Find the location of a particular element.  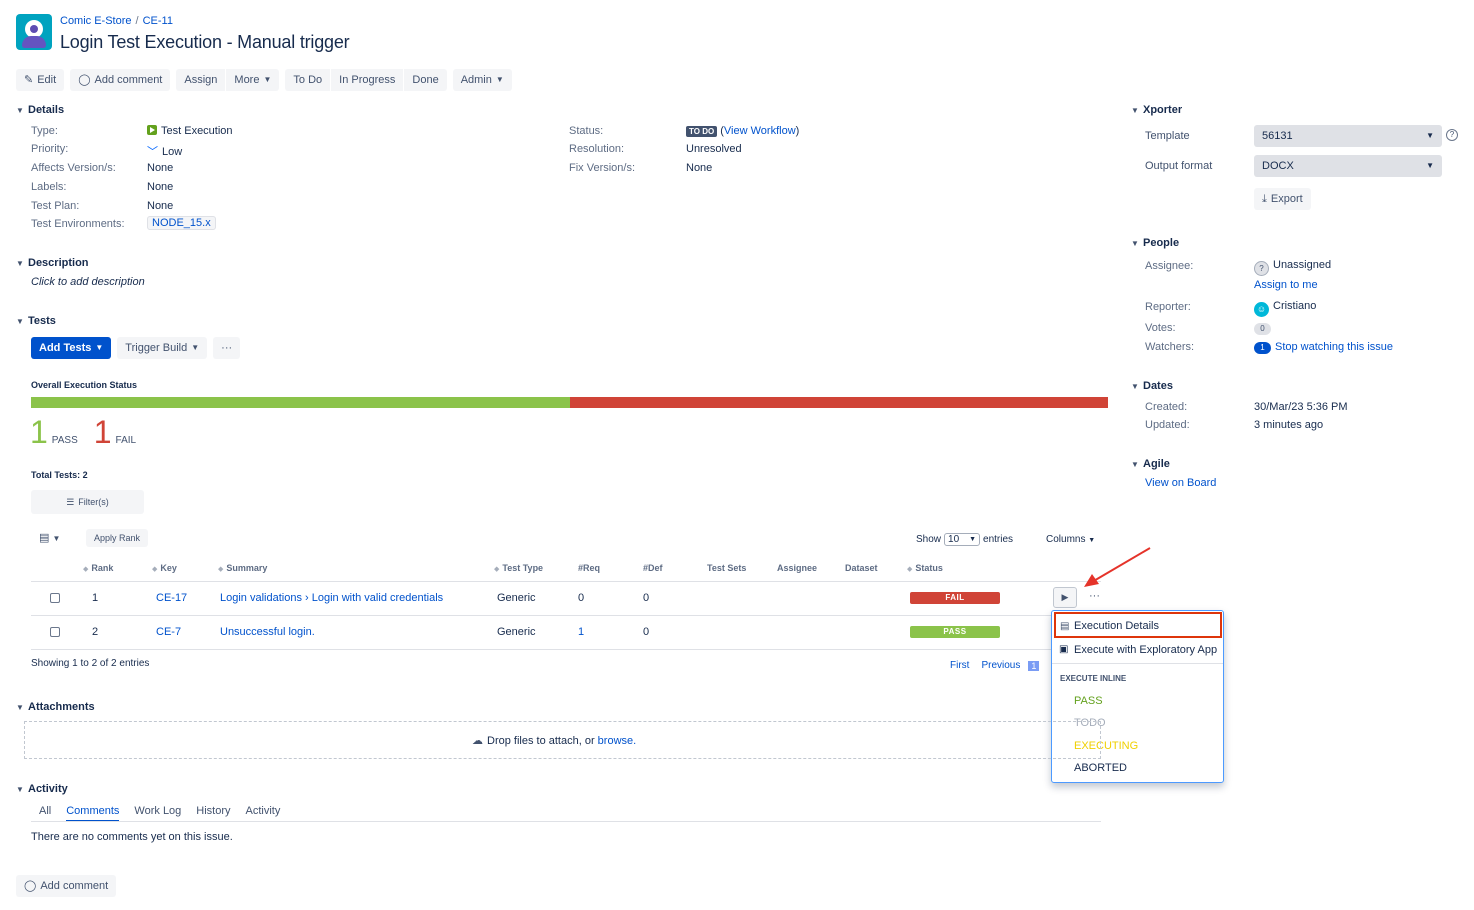

reporter-avatar: ☺ is located at coordinates (1261, 309).